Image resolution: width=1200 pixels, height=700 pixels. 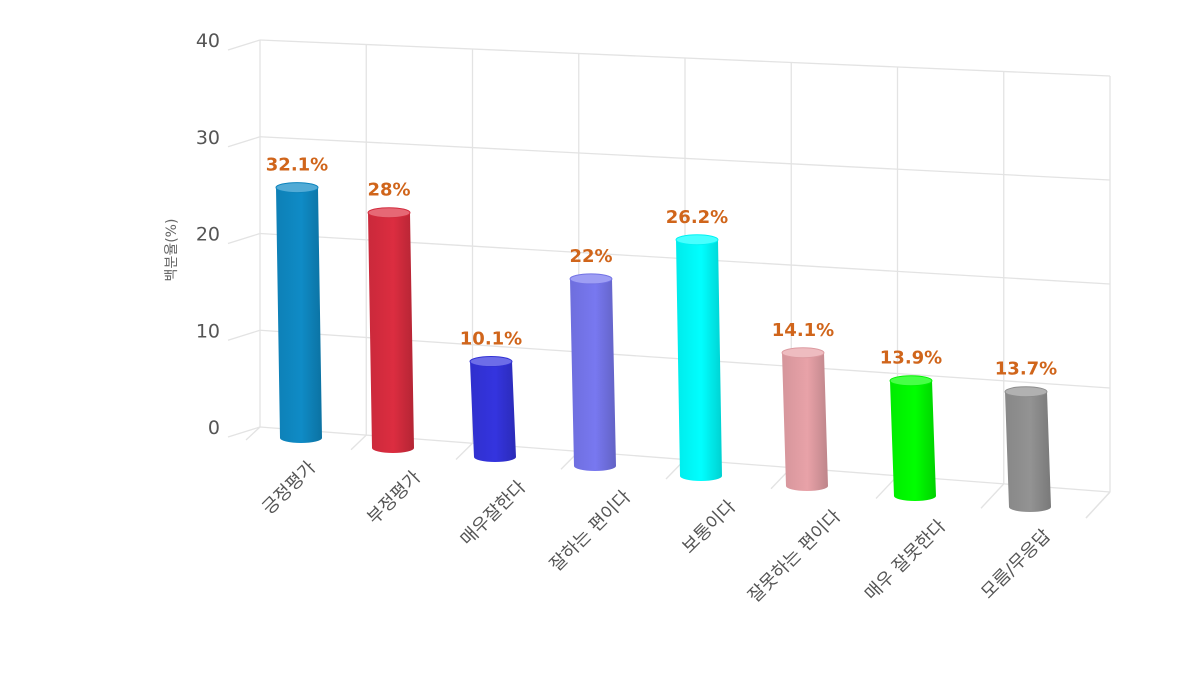 What do you see at coordinates (590, 530) in the screenshot?
I see `x-tick-label: 잘하는 편이다` at bounding box center [590, 530].